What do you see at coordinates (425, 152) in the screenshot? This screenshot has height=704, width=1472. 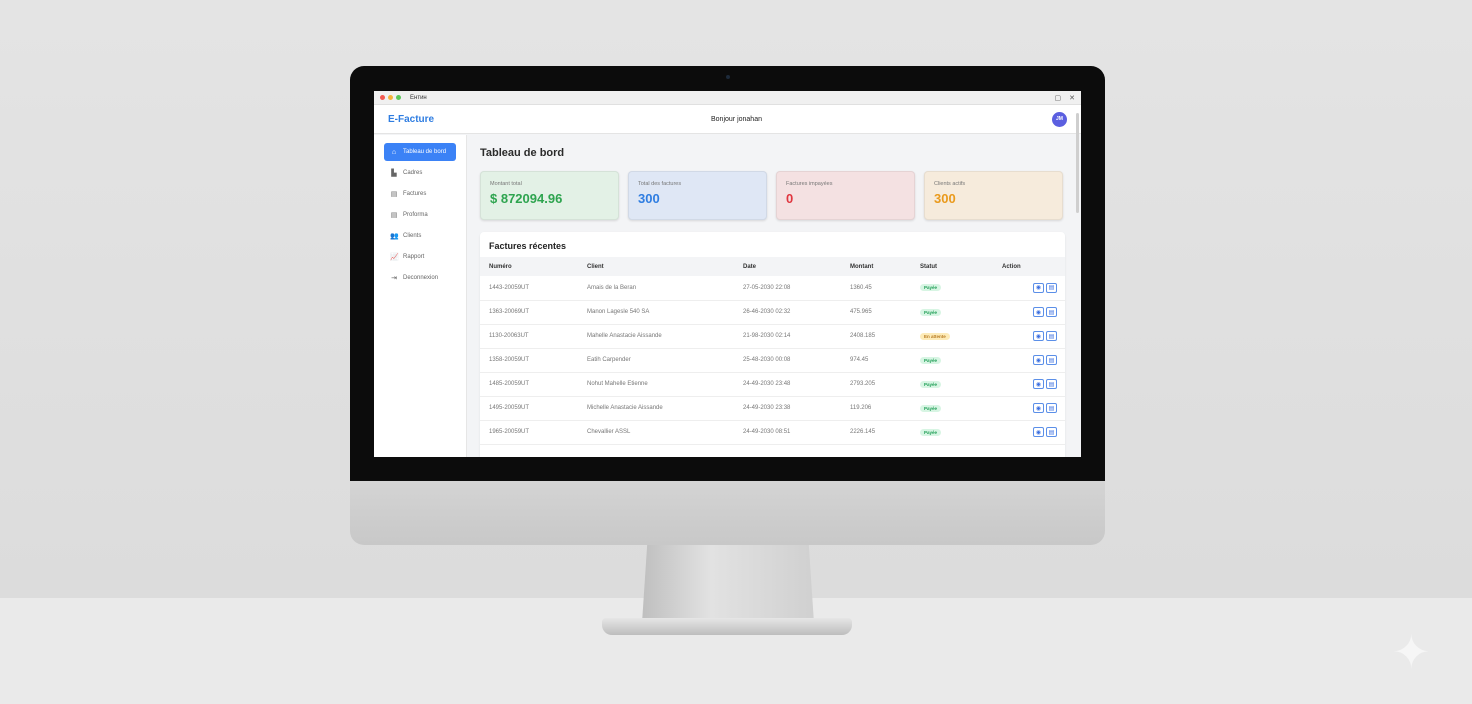 I see `sidebar-item-label: Tableau de bord` at bounding box center [425, 152].